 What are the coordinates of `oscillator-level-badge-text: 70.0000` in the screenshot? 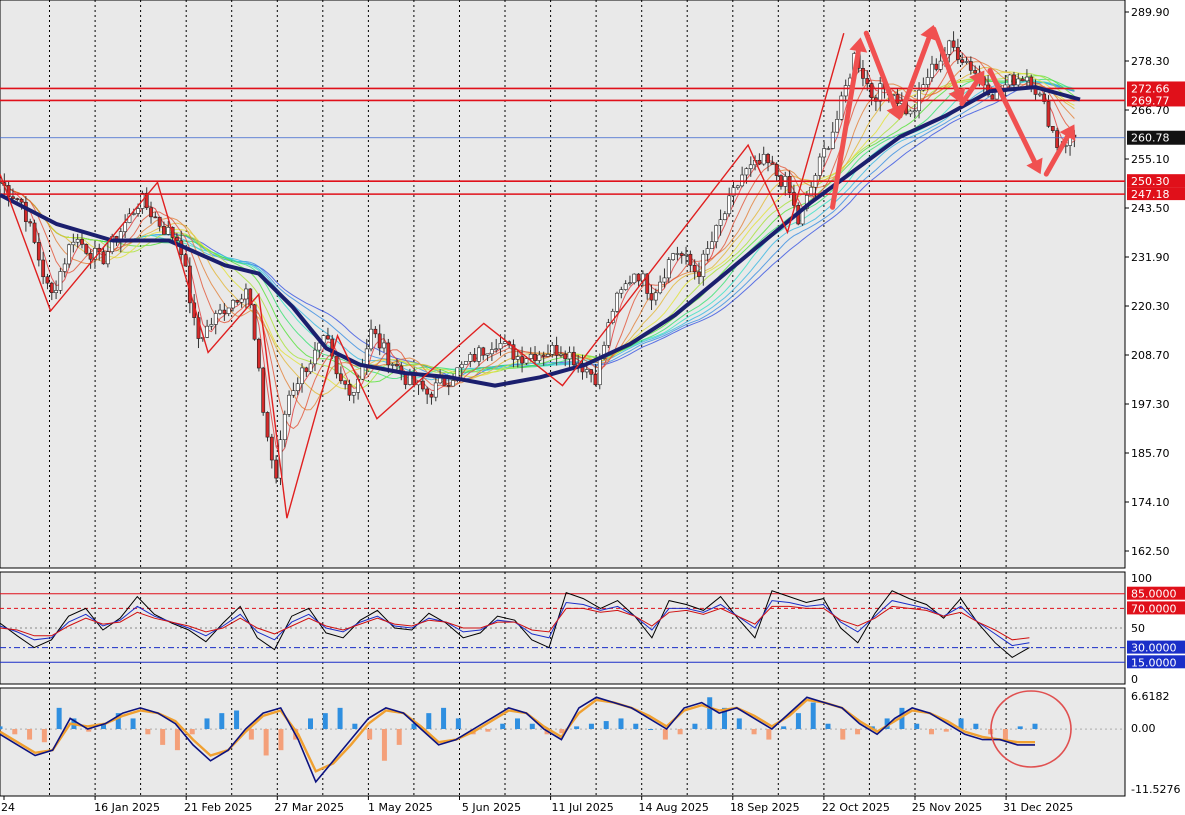 It's located at (1154, 608).